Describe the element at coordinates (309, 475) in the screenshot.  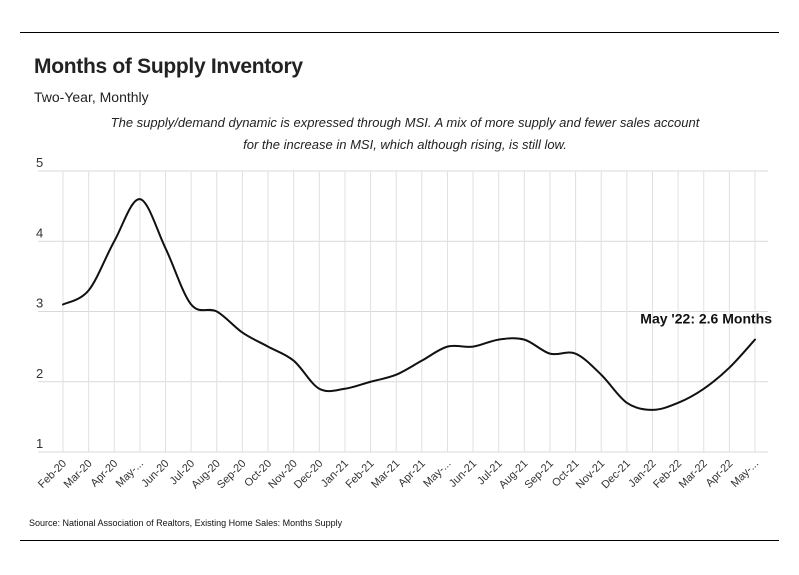
I see `x-tick-label: Dec-20` at that location.